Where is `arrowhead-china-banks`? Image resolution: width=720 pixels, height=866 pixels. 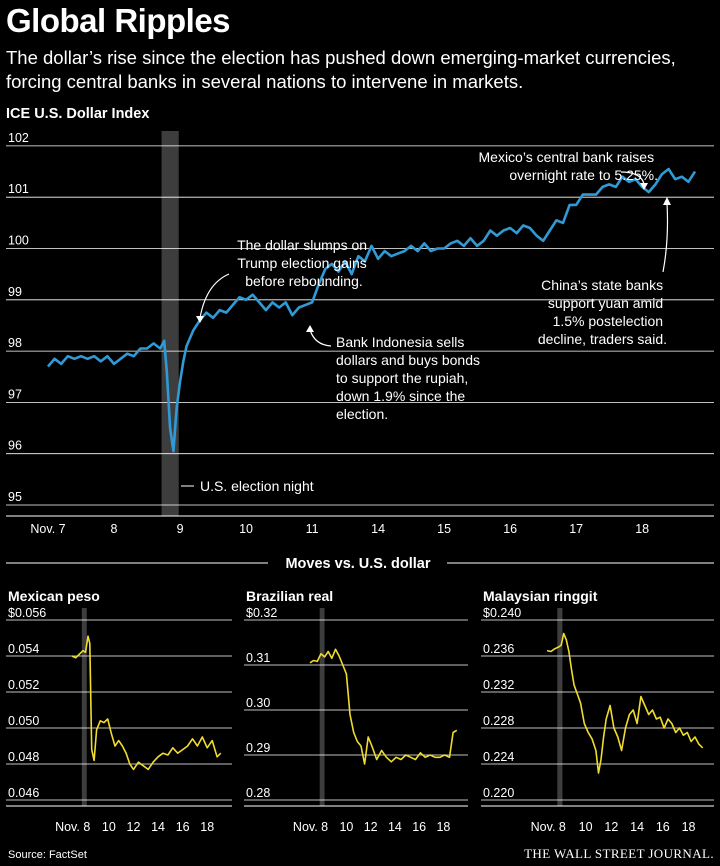
arrowhead-china-banks is located at coordinates (667, 201).